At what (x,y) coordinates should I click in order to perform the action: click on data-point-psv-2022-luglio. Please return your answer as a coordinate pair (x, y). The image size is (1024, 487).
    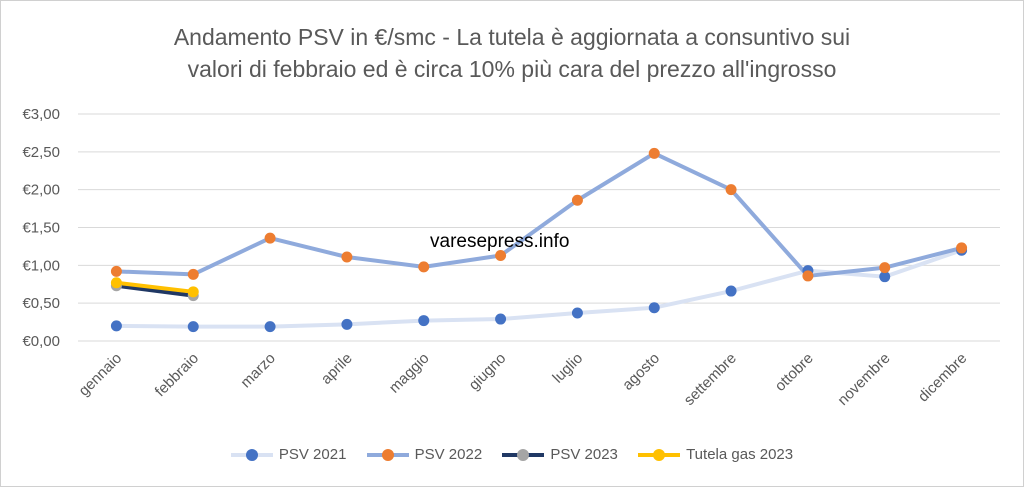
    Looking at the image, I should click on (577, 200).